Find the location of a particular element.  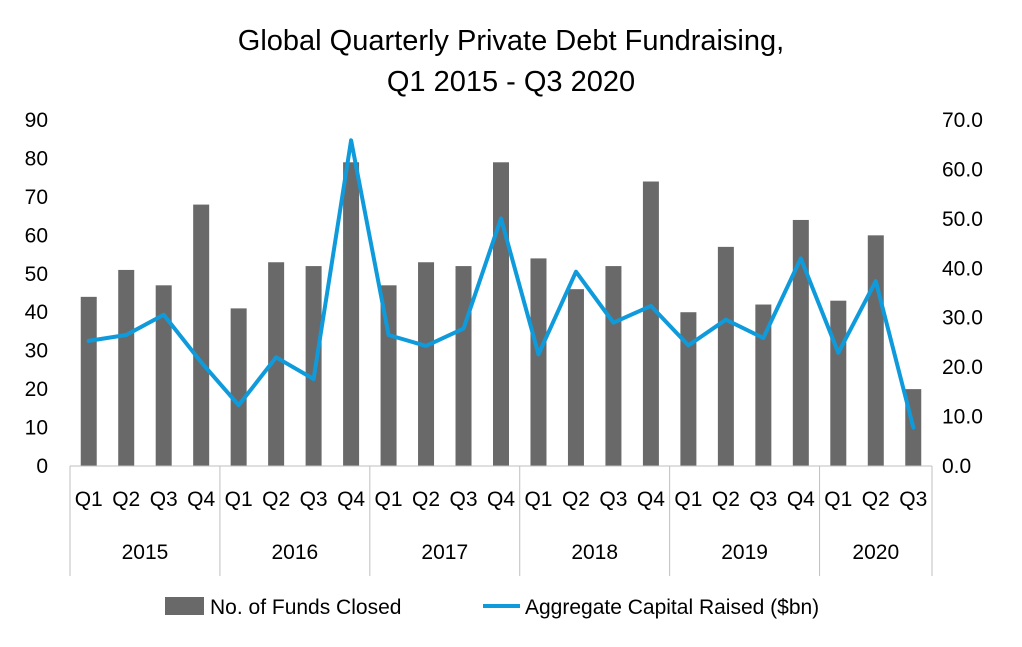

right-axis-tick-label: 50.0 is located at coordinates (962, 219).